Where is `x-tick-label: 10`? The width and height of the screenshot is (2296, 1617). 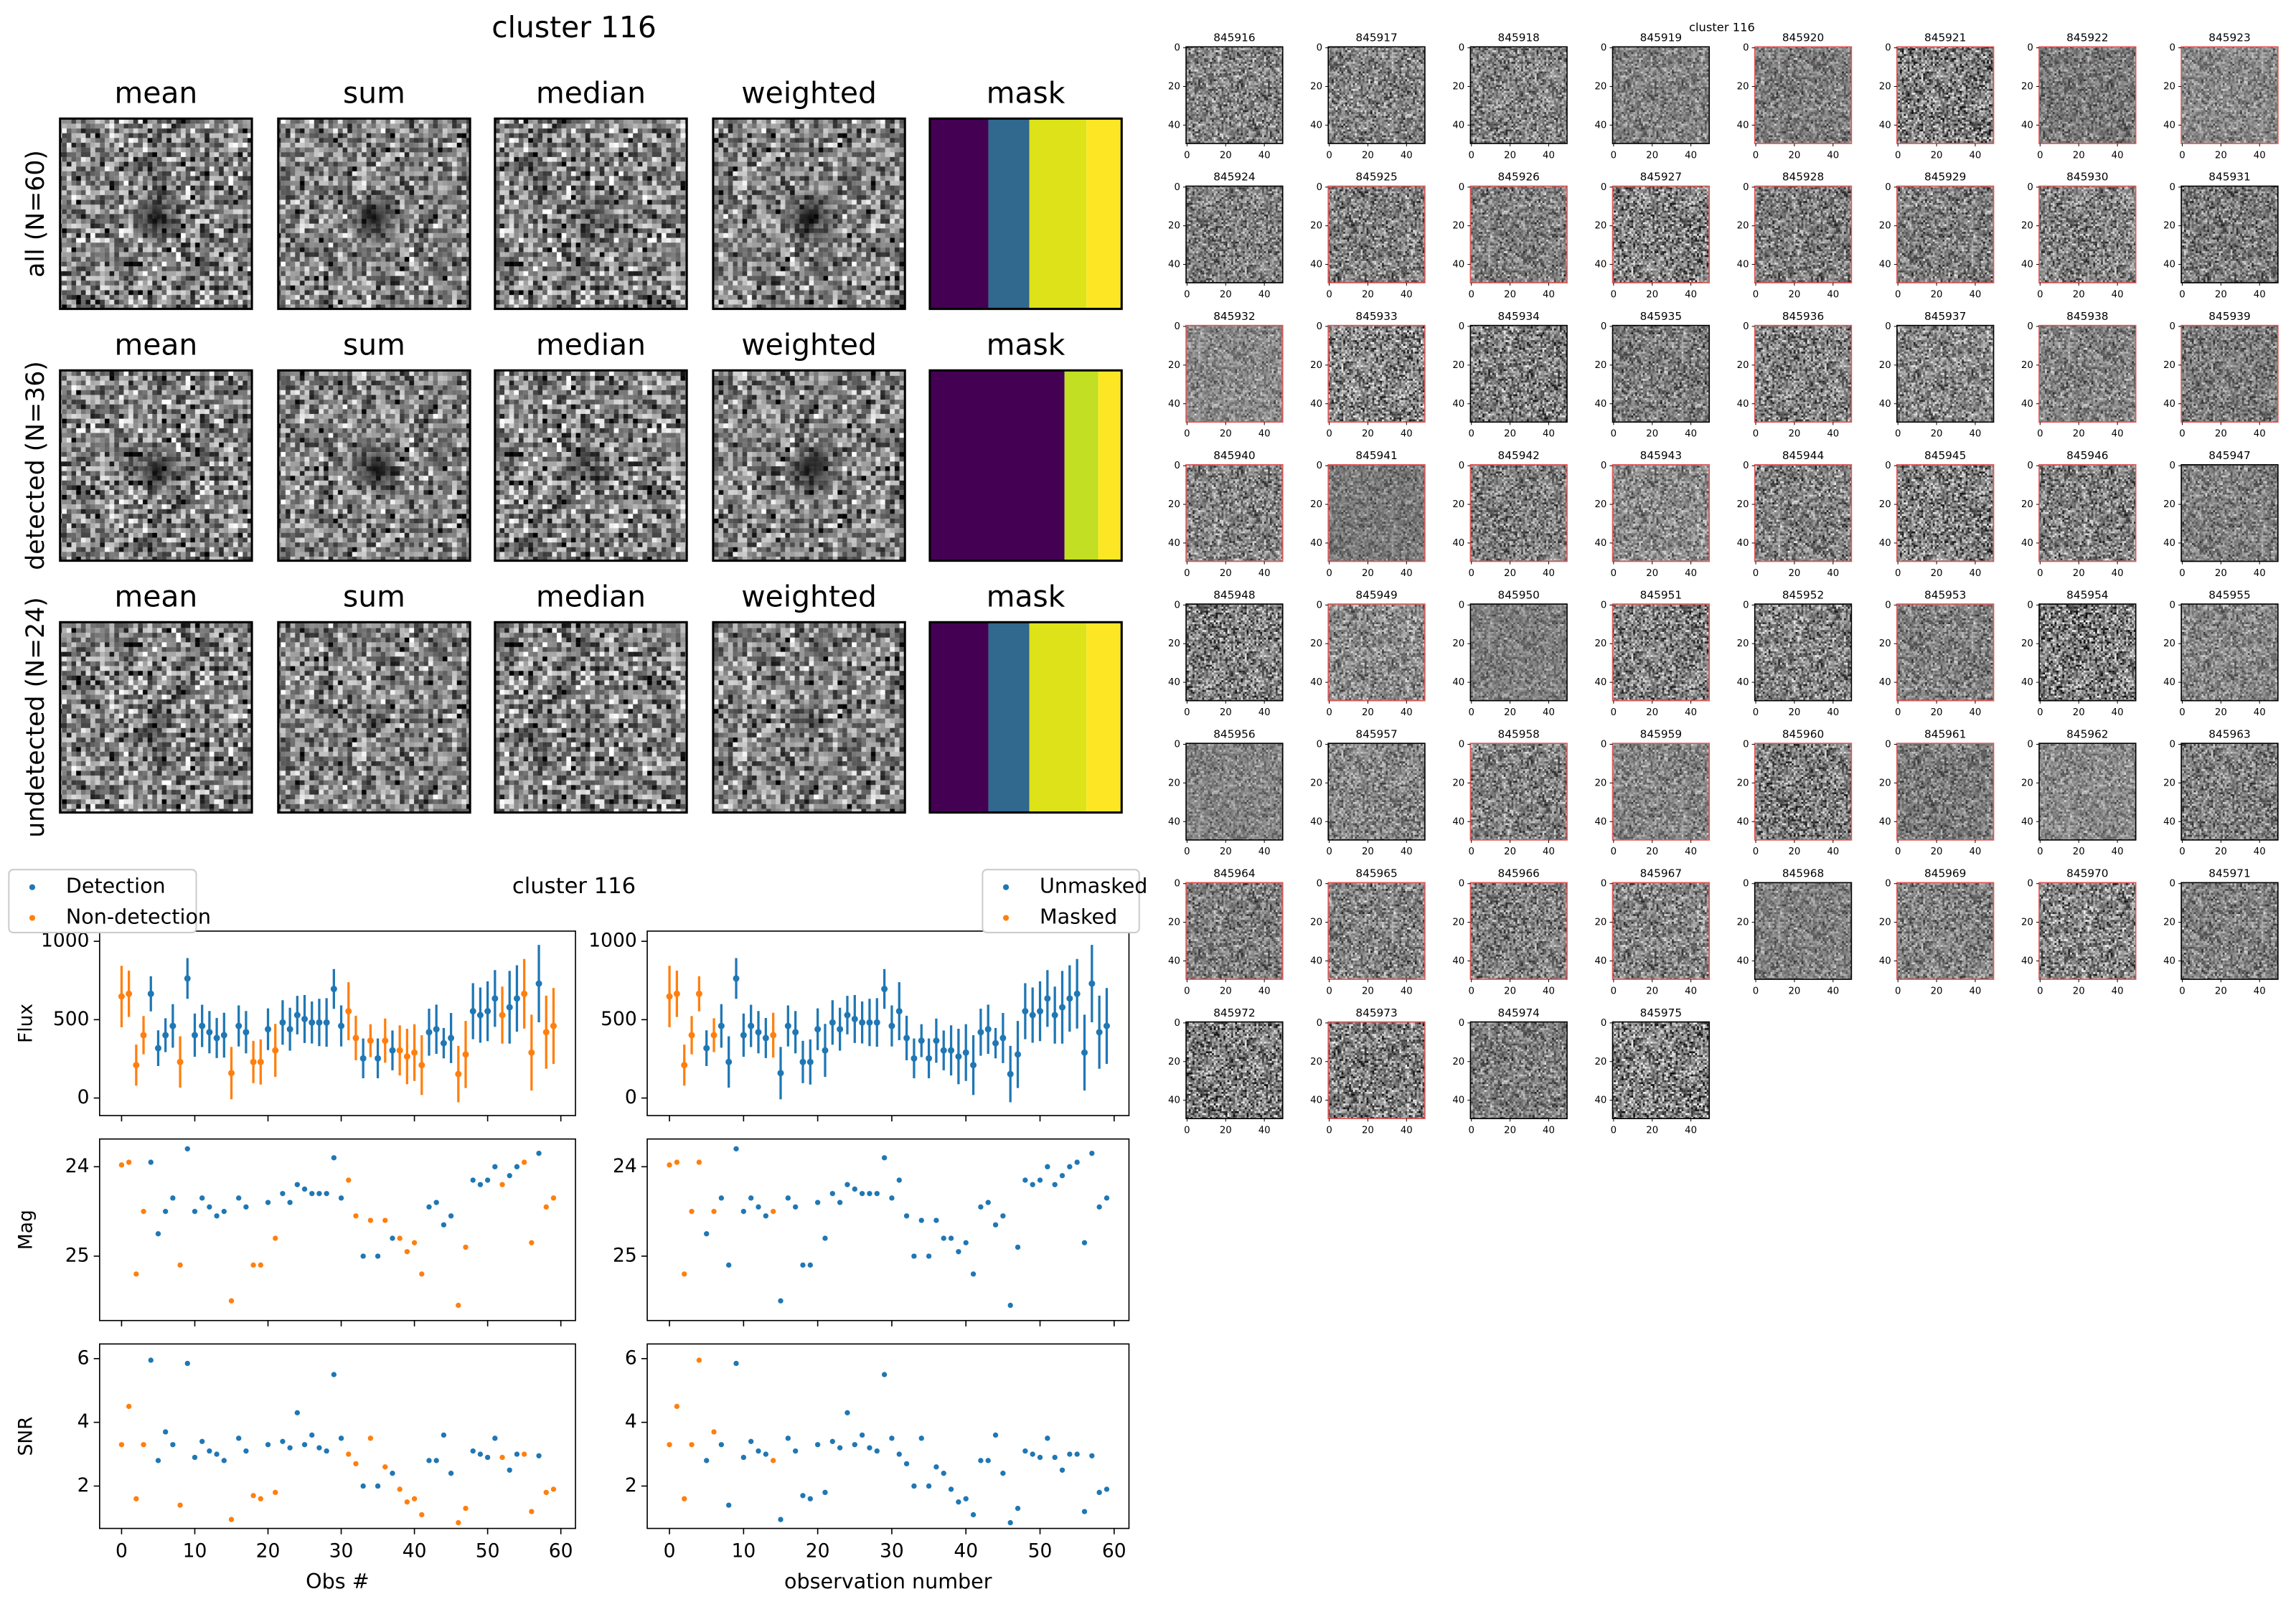
x-tick-label: 10 is located at coordinates (743, 1551).